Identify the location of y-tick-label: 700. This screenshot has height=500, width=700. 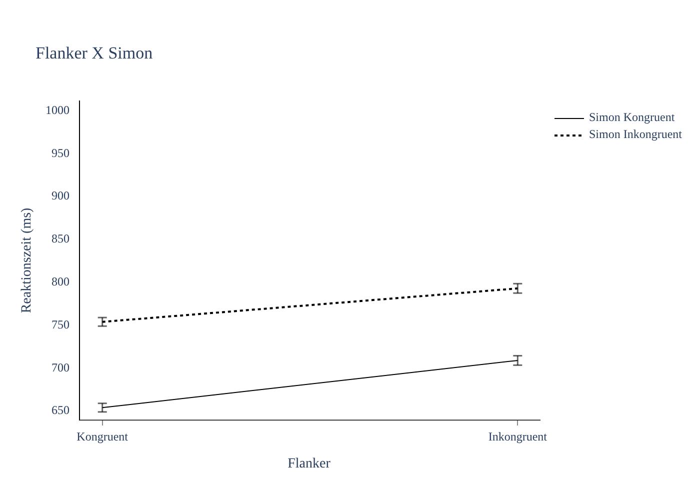
(61, 367).